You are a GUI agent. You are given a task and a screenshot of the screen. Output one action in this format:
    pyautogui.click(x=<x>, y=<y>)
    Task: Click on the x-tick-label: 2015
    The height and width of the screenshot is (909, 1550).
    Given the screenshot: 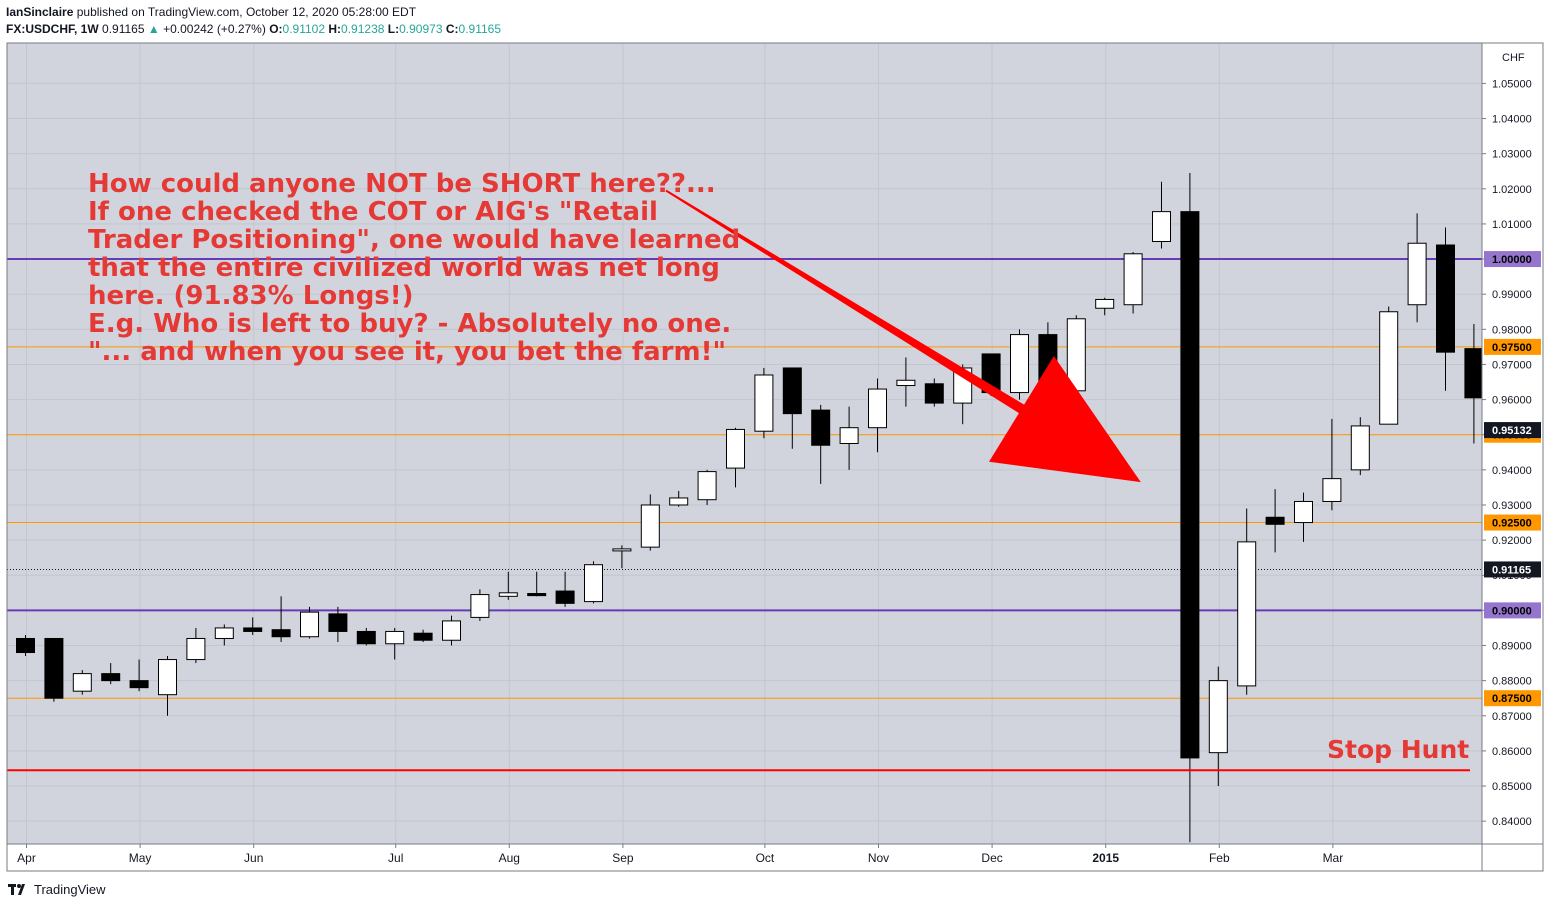 What is the action you would take?
    pyautogui.click(x=1105, y=858)
    